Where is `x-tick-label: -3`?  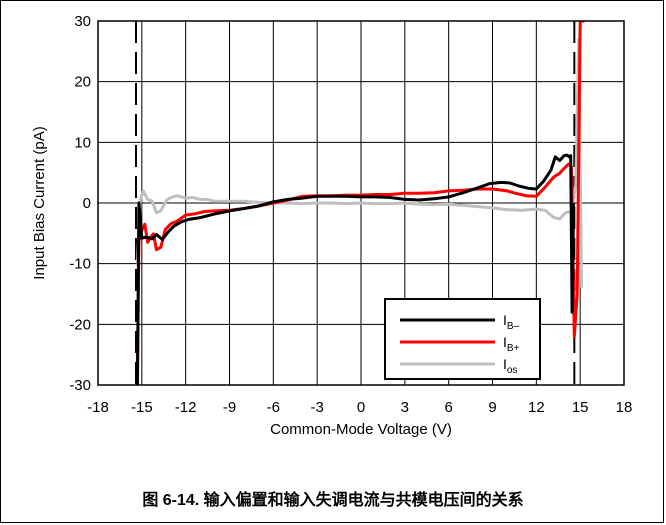
x-tick-label: -3 is located at coordinates (316, 407).